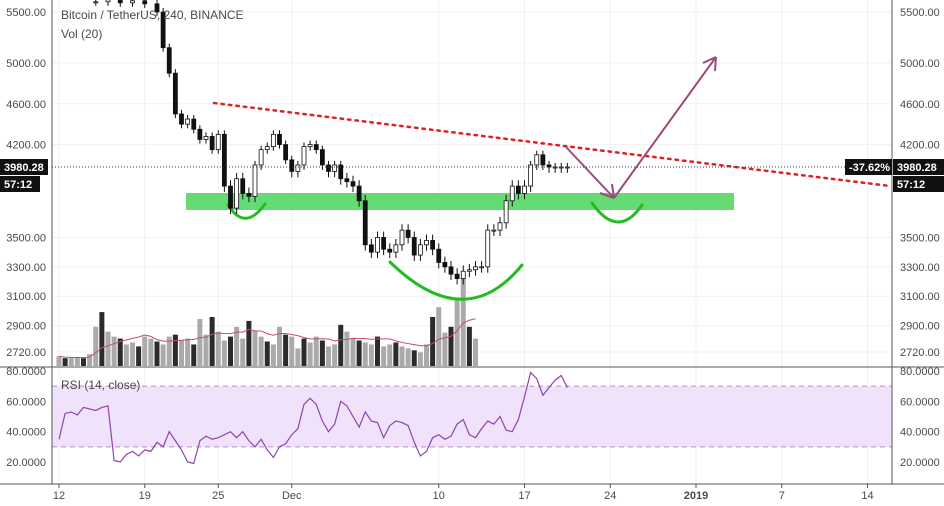 The width and height of the screenshot is (944, 506). I want to click on price-tick-right: 3300.00, so click(920, 268).